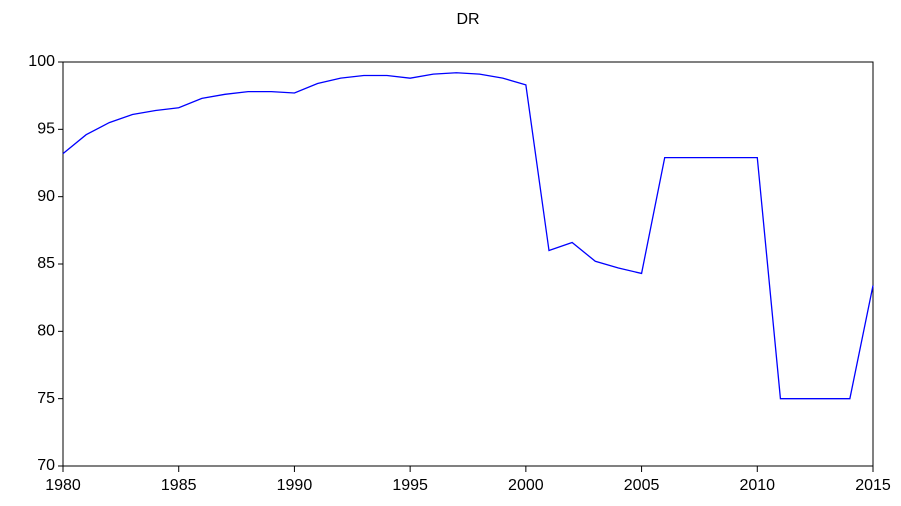 This screenshot has height=506, width=901. Describe the element at coordinates (295, 485) in the screenshot. I see `x-tick-label: 1990` at that location.